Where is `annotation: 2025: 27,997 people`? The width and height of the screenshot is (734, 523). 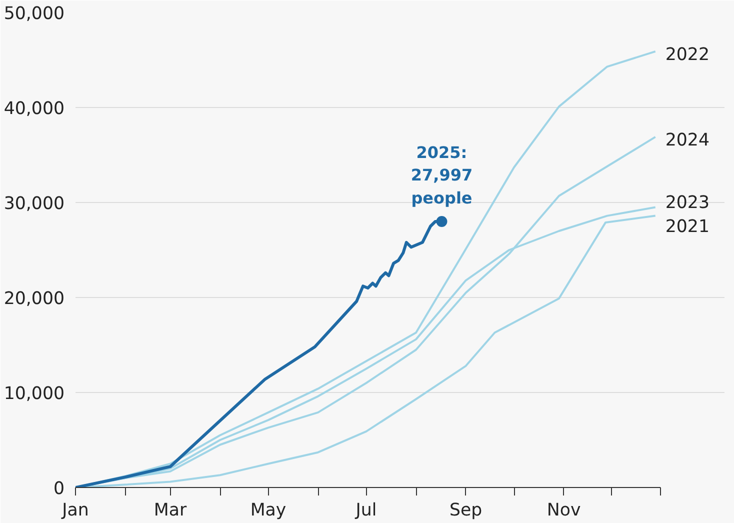
annotation: 2025: 27,997 people is located at coordinates (441, 175).